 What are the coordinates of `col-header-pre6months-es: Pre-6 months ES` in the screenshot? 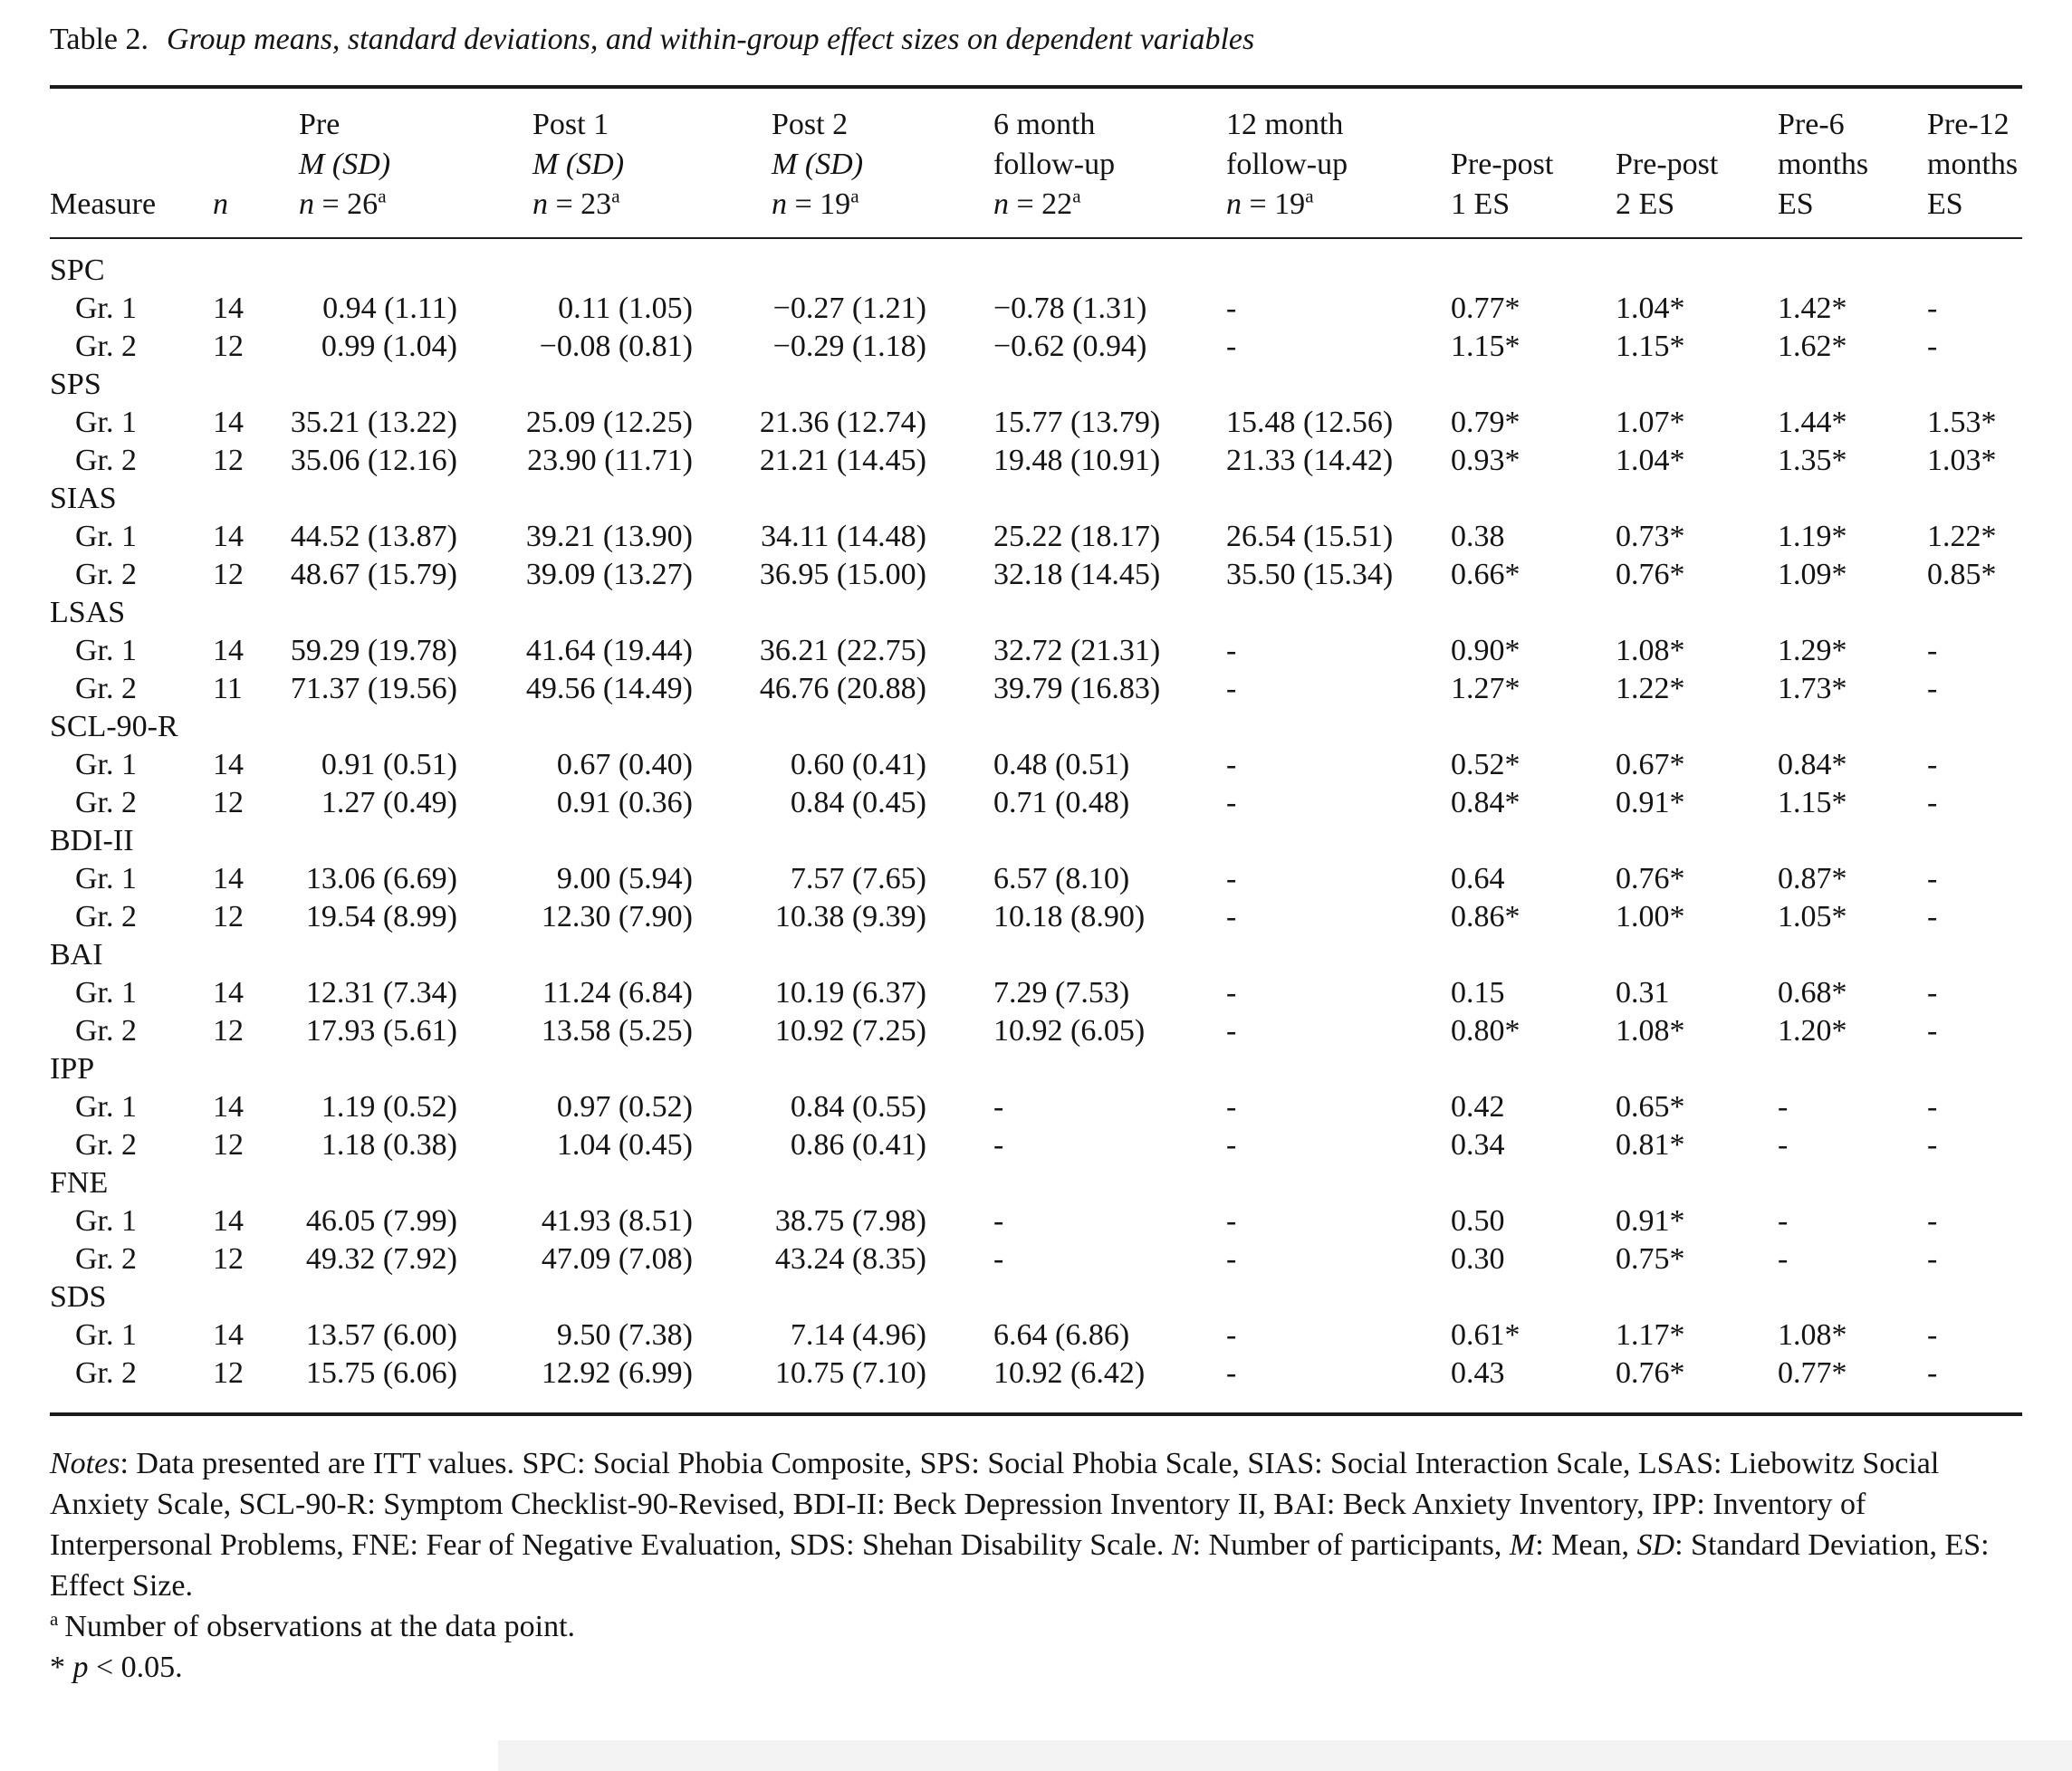 It's located at (1813, 163).